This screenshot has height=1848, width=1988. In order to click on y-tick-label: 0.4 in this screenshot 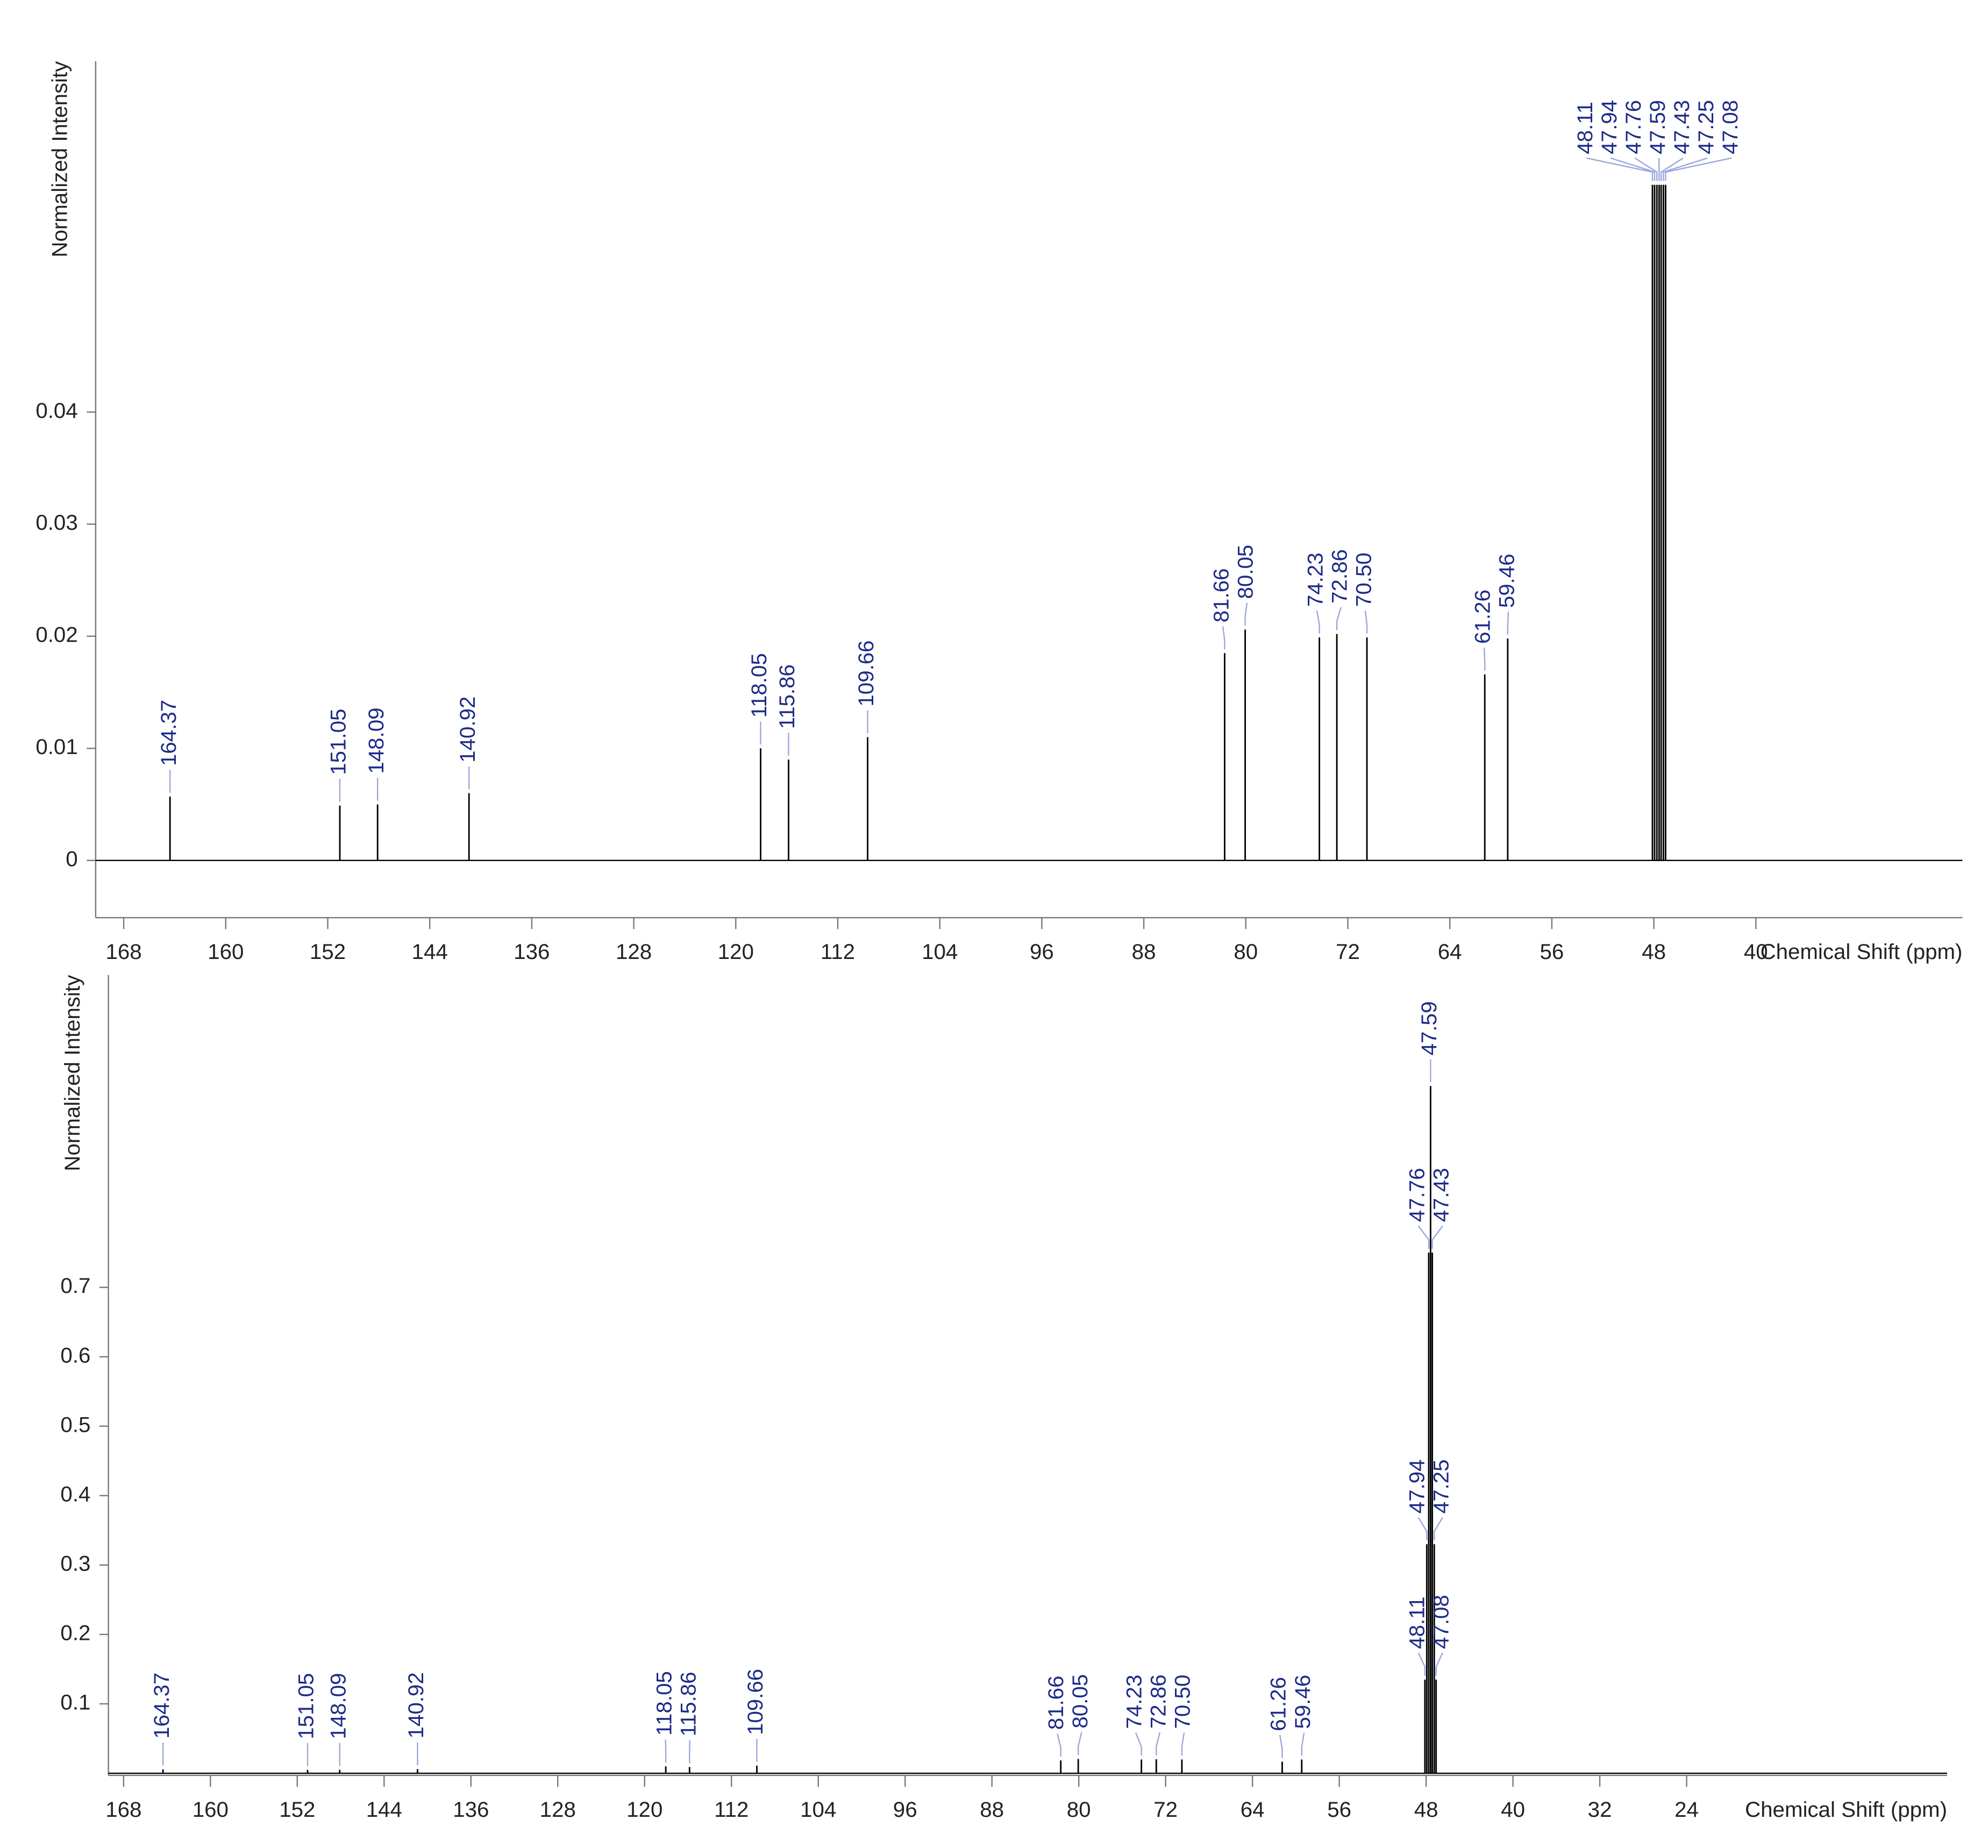, I will do `click(75, 1494)`.